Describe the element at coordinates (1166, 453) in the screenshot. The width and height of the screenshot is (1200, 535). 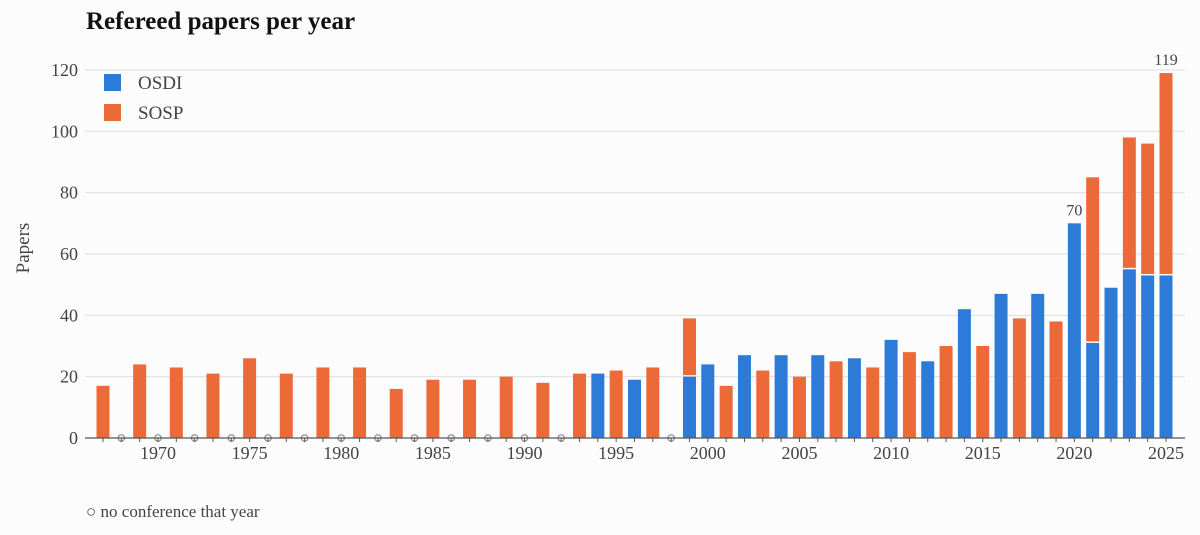
I see `x-tick-label: 2025` at that location.